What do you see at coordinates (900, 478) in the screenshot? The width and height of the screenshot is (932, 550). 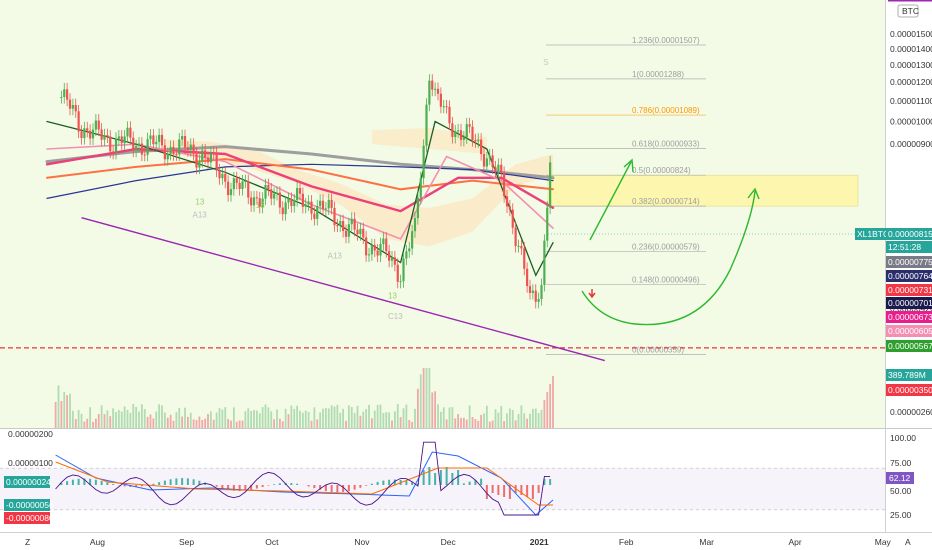 I see `rsi-value-label: 62.12` at bounding box center [900, 478].